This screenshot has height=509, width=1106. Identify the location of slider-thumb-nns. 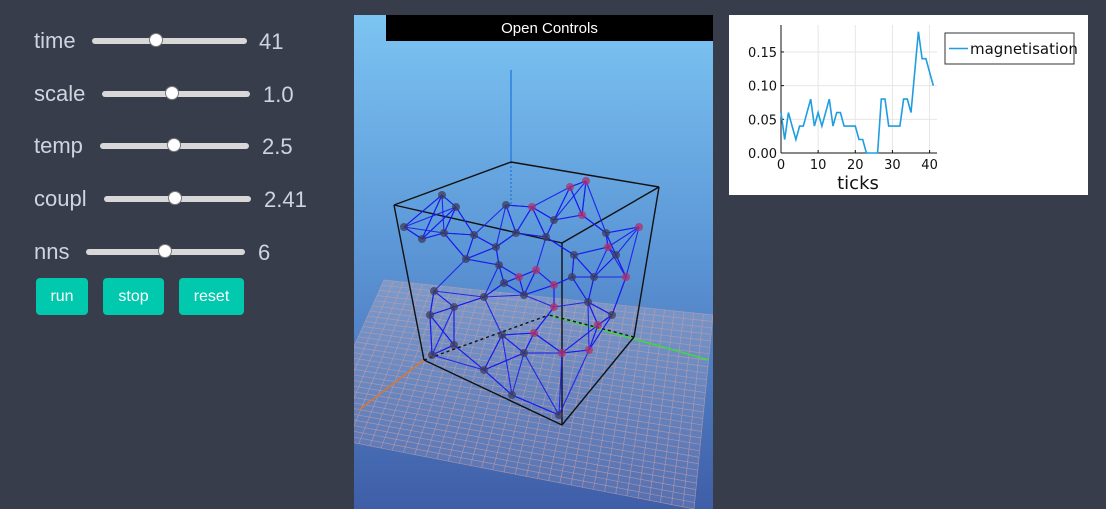
(164, 251).